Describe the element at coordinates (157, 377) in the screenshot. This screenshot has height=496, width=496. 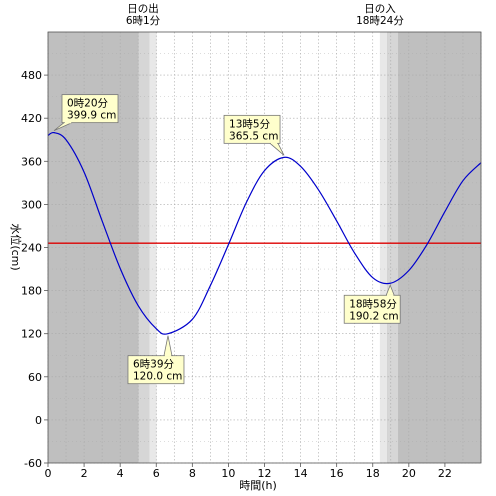
I see `callout-value: 120.0 cm` at that location.